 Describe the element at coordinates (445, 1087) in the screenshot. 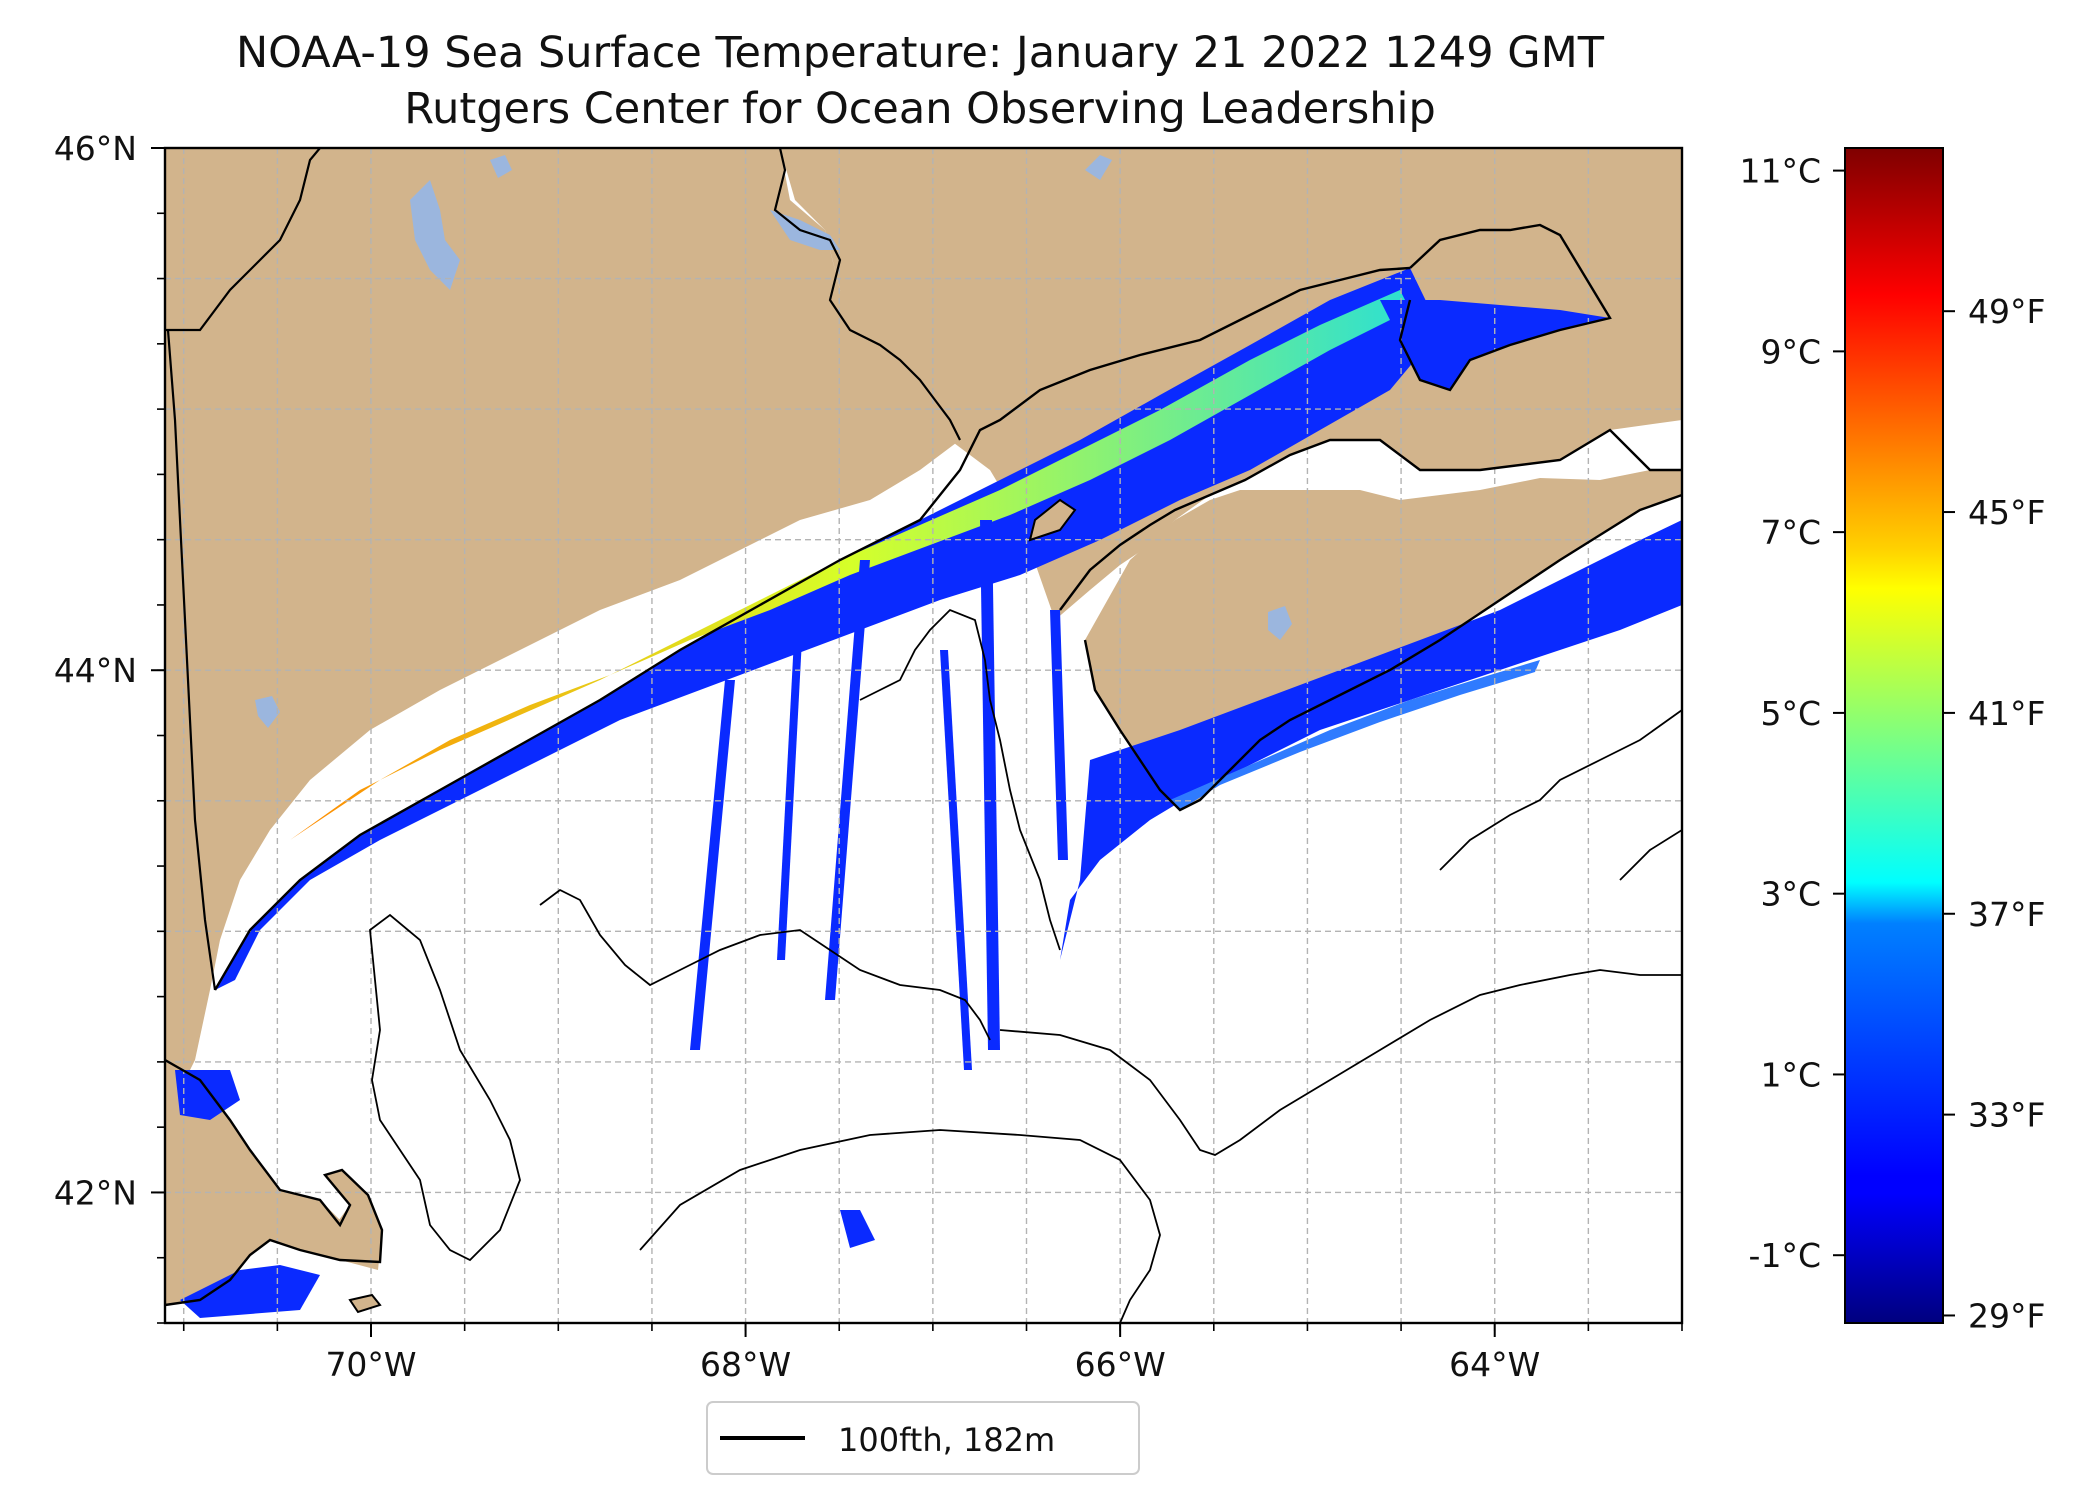

I see `bathymetry-contour-100fth` at that location.